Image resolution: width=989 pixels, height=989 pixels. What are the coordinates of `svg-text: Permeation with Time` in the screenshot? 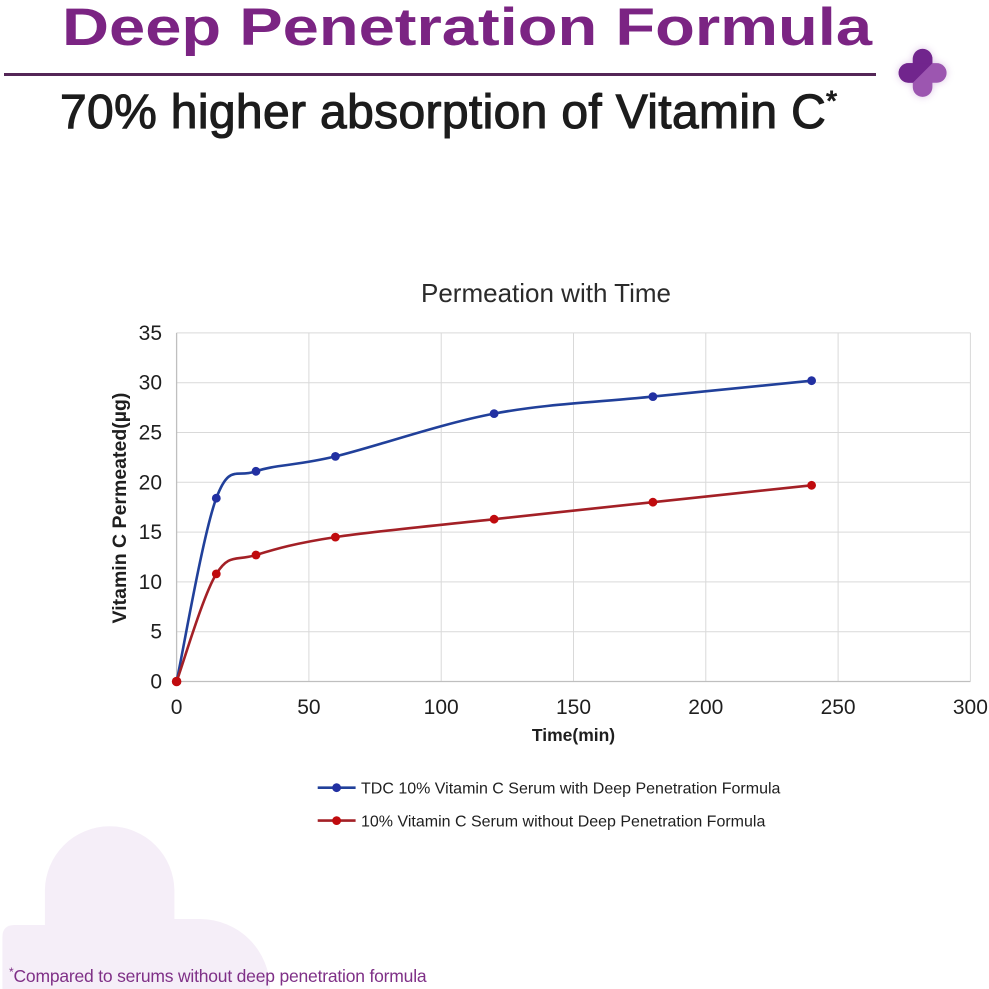 It's located at (546, 293).